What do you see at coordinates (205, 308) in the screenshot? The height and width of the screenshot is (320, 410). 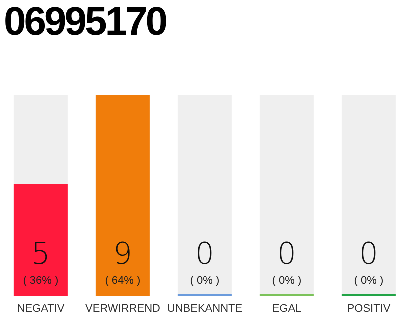 I see `x-tick-label: UNBEKANNTE` at bounding box center [205, 308].